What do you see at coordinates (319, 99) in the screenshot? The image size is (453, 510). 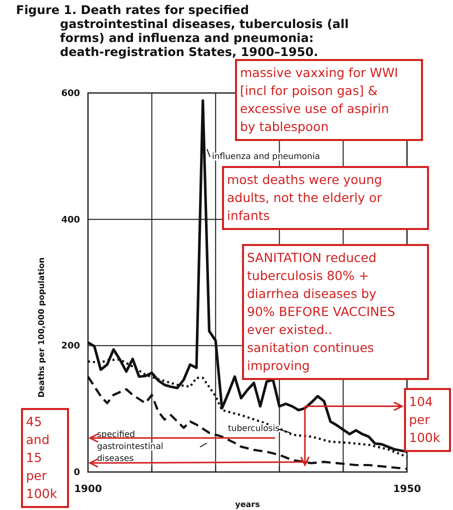 I see `annotation: massive vaxxing for WWI [incl for poison gas] & excessive use of aspirin by tablespoon` at bounding box center [319, 99].